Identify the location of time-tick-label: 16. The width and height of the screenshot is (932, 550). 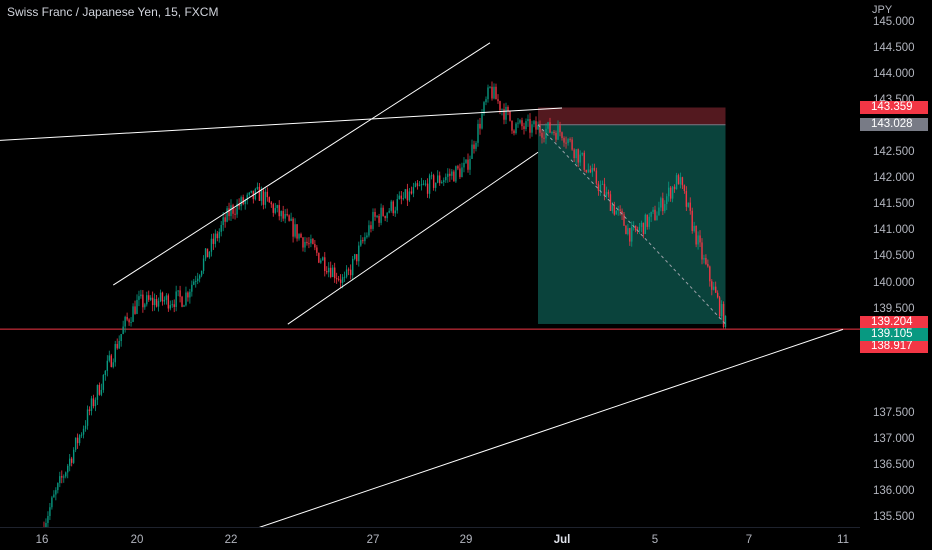
(42, 540).